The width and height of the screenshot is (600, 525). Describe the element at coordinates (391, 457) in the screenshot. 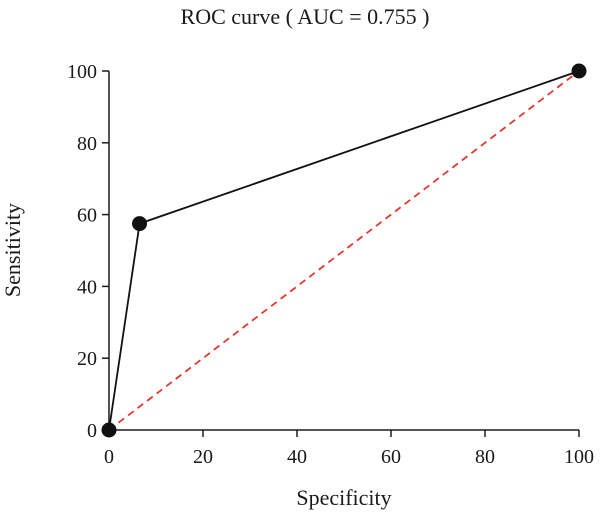

I see `x-tick-label: 60` at that location.